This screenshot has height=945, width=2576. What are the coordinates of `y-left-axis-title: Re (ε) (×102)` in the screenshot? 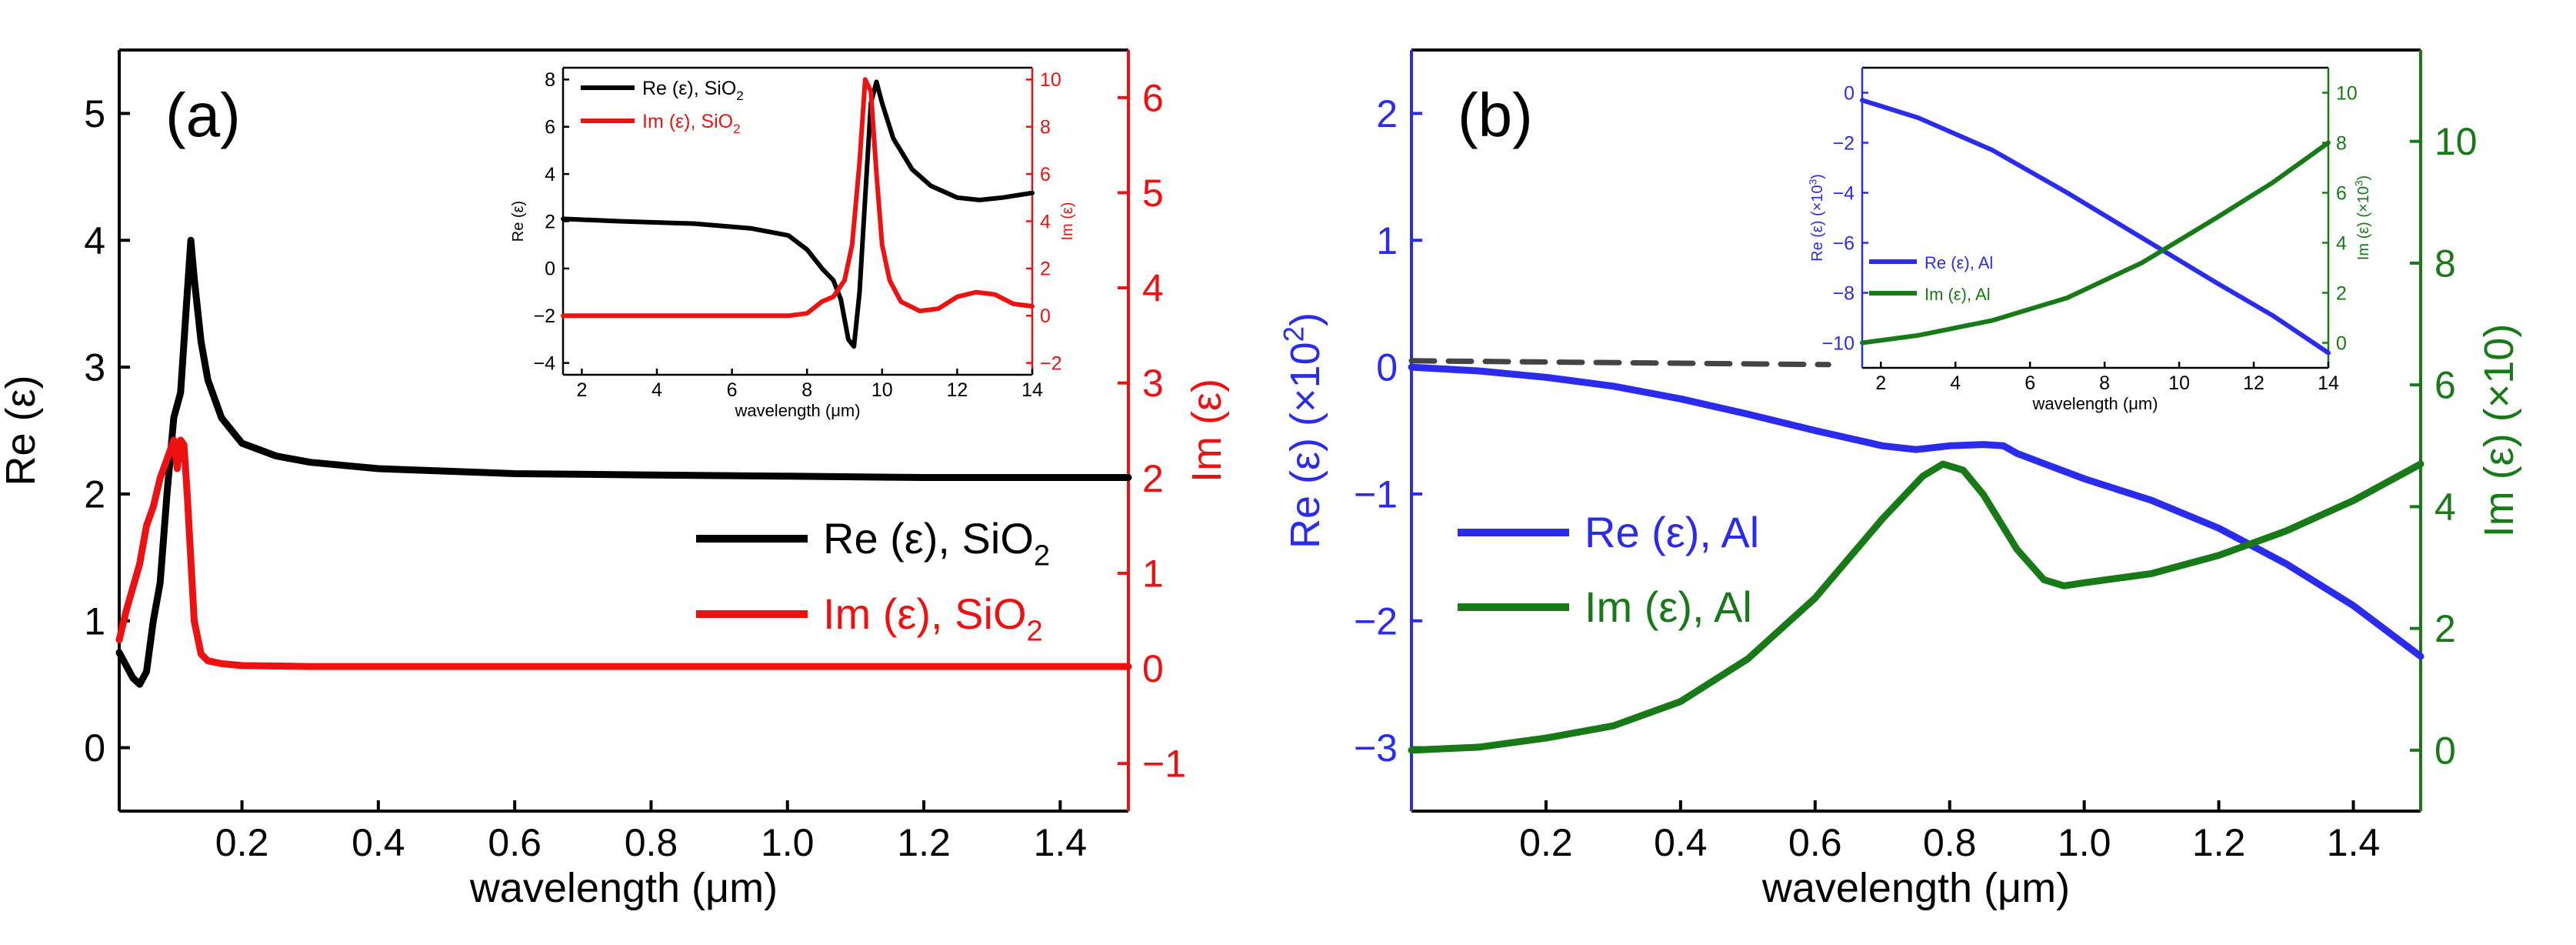 It's located at (1303, 430).